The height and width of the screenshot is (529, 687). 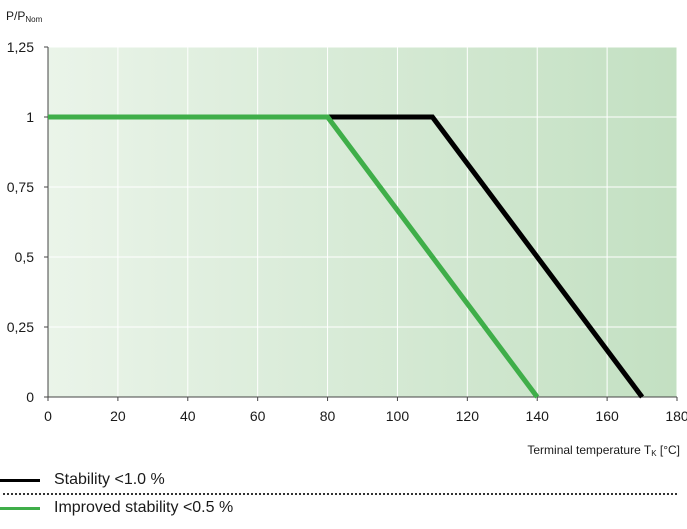 What do you see at coordinates (365, 416) in the screenshot?
I see `x-tick-labels: 0 20 40 60 80 100 120 140 160 180` at bounding box center [365, 416].